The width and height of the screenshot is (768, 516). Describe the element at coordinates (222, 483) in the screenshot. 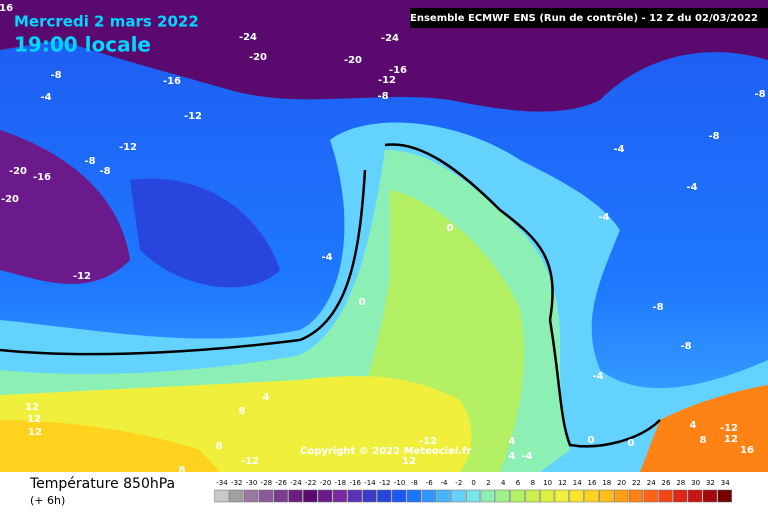

I see `colorbar-tick: -34` at that location.